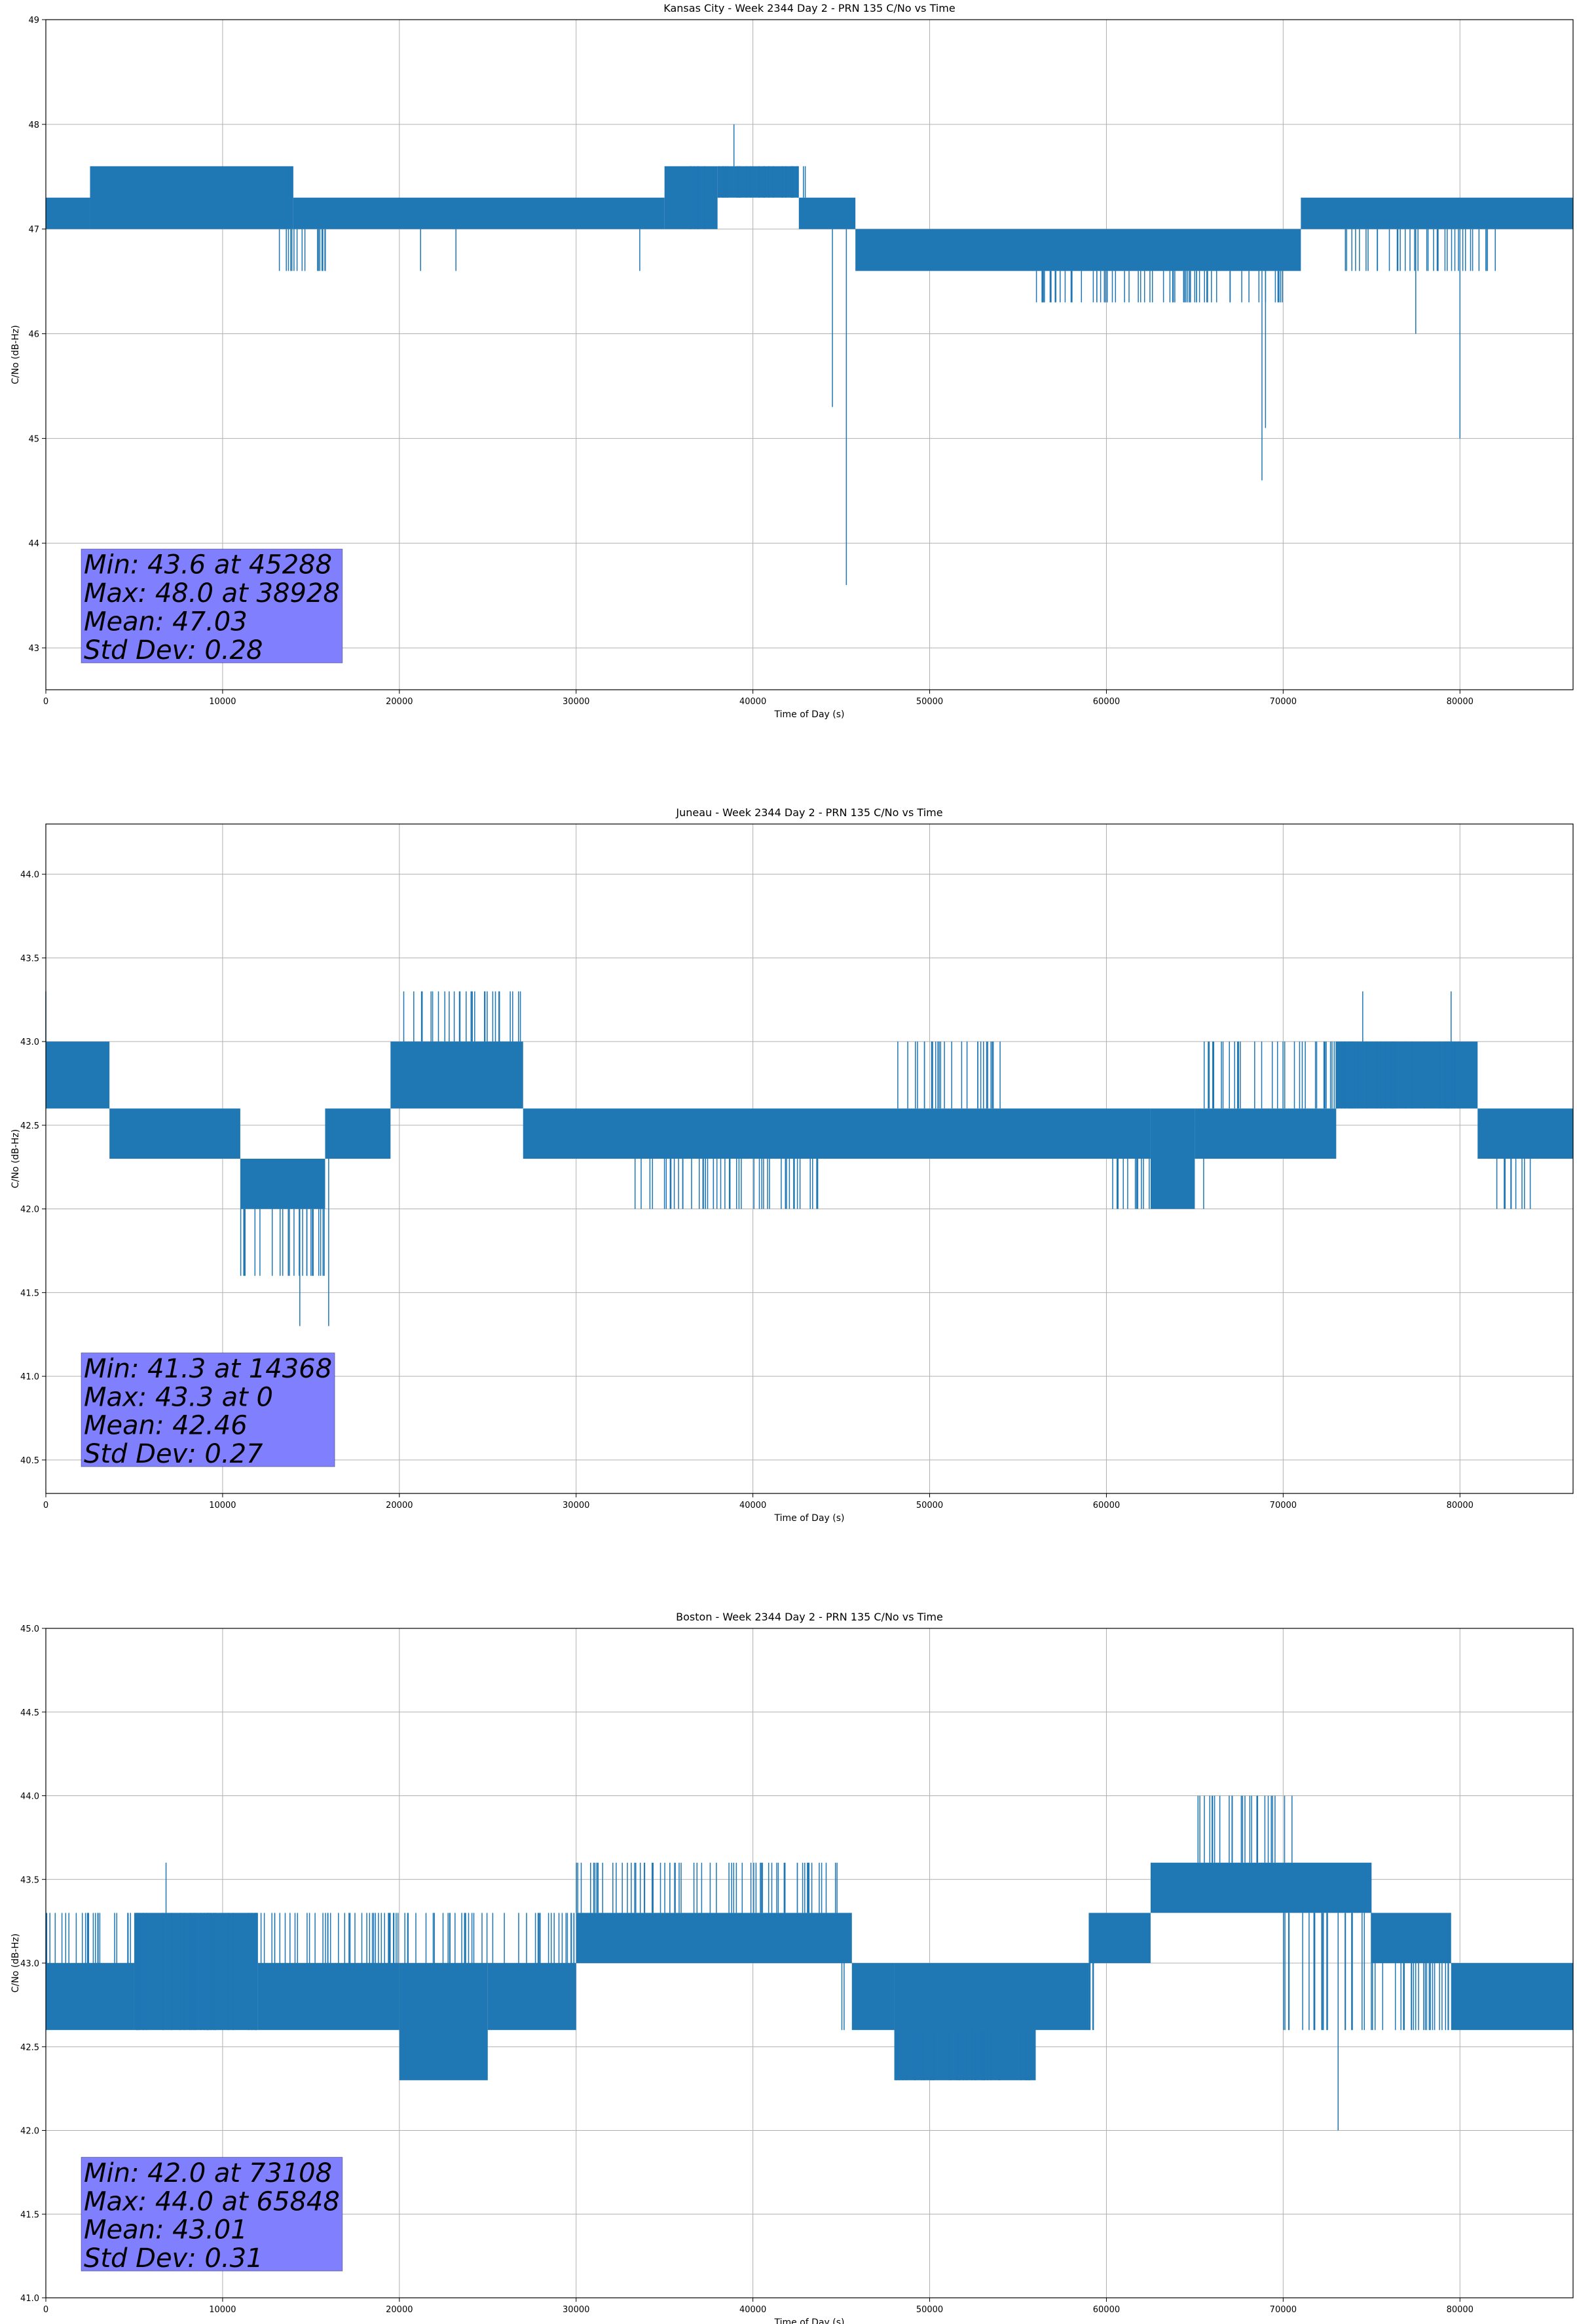  Describe the element at coordinates (208, 2173) in the screenshot. I see `stats-min: Min: 42.0 at 73108` at that location.